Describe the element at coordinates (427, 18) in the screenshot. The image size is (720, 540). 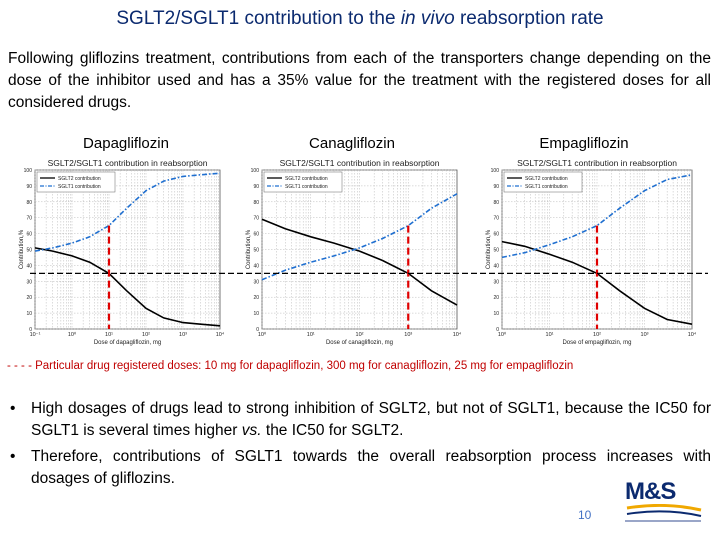
I see `title-text-em: in vivo` at that location.